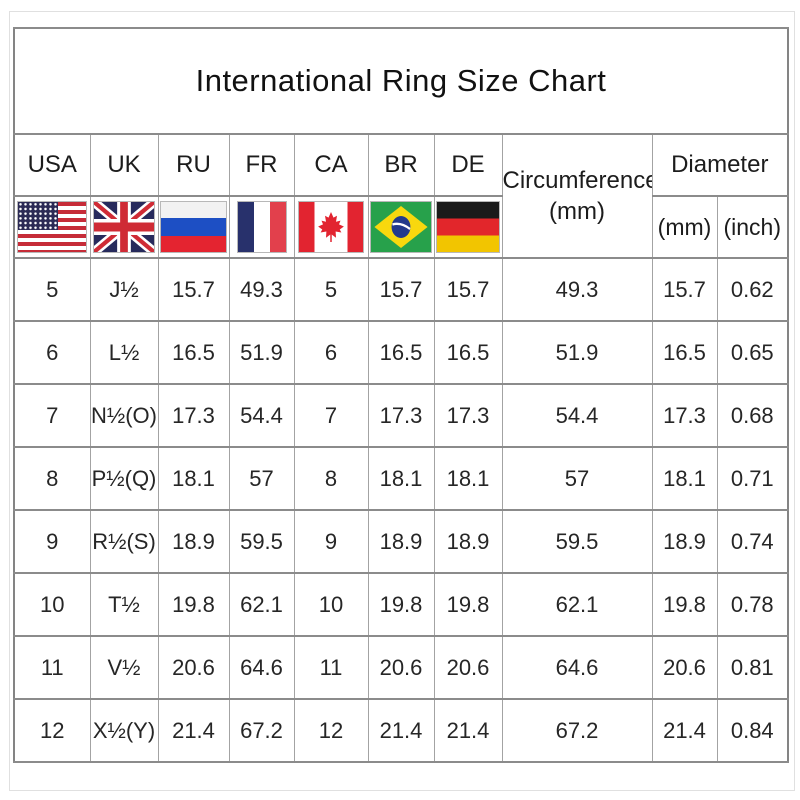  I want to click on cell-br-size: 17.3, so click(401, 415).